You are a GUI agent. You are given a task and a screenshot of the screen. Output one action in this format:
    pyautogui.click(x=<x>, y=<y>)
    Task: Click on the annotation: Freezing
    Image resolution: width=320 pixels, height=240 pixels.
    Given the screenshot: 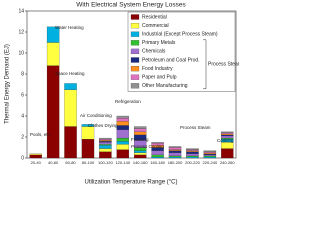 What is the action you would take?
    pyautogui.click(x=140, y=139)
    